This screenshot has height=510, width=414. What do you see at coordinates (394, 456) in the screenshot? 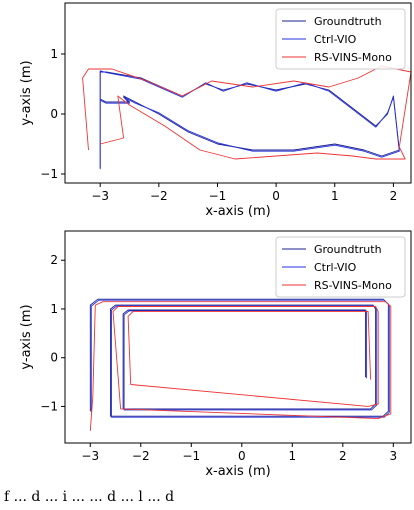
I see `x-tick-label: 3` at bounding box center [394, 456].